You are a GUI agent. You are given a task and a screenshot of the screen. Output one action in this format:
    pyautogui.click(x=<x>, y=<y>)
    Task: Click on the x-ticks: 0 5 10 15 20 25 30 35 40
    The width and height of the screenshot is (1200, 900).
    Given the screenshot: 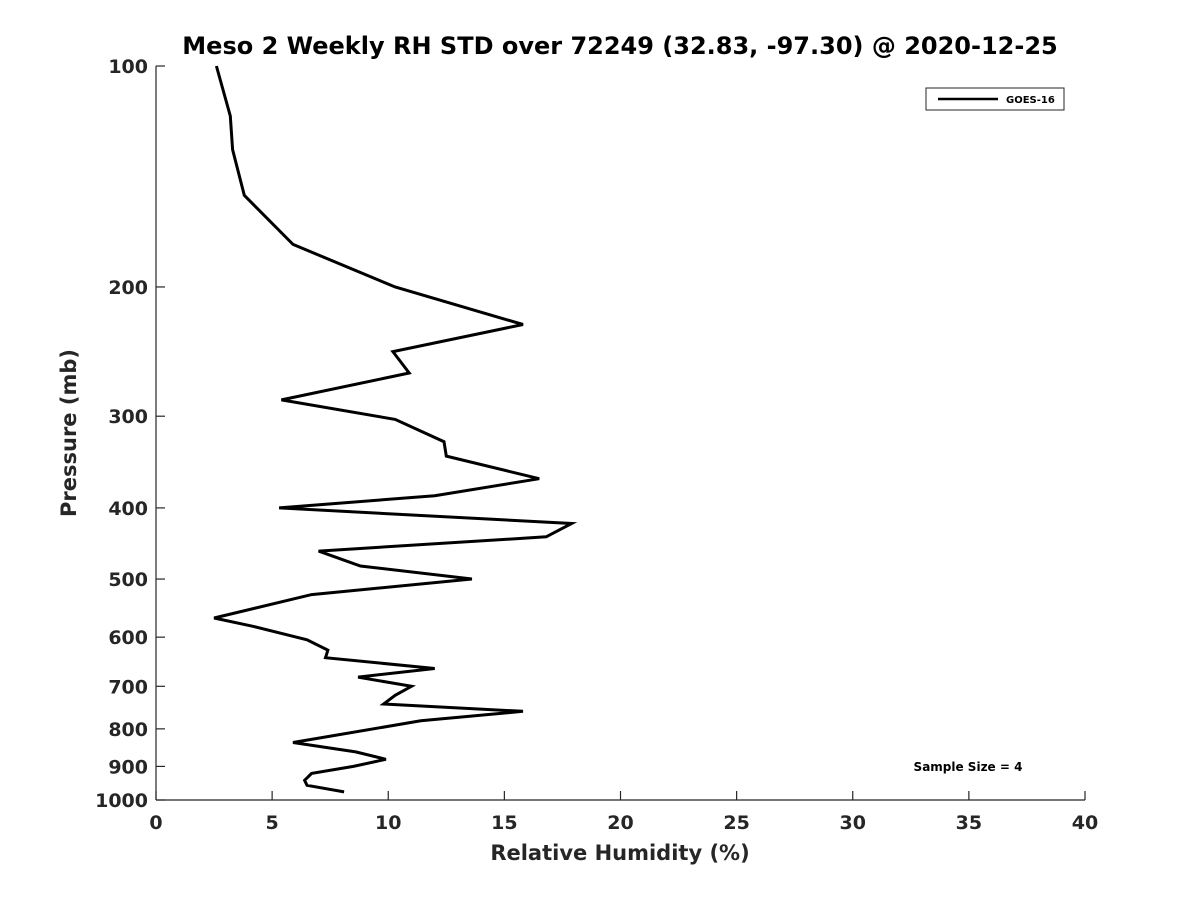 What is the action you would take?
    pyautogui.click(x=623, y=812)
    